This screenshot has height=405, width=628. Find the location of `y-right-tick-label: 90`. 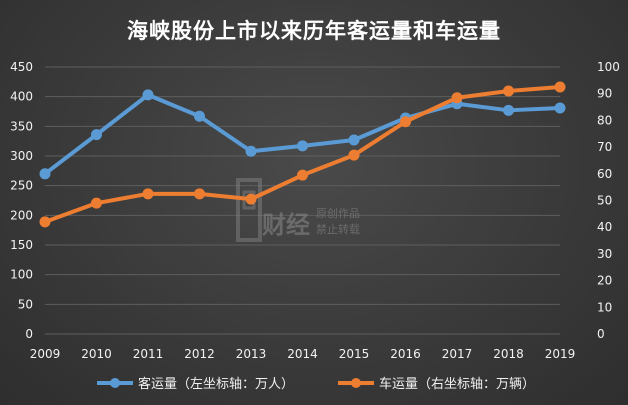

y-right-tick-label: 90 is located at coordinates (604, 94).